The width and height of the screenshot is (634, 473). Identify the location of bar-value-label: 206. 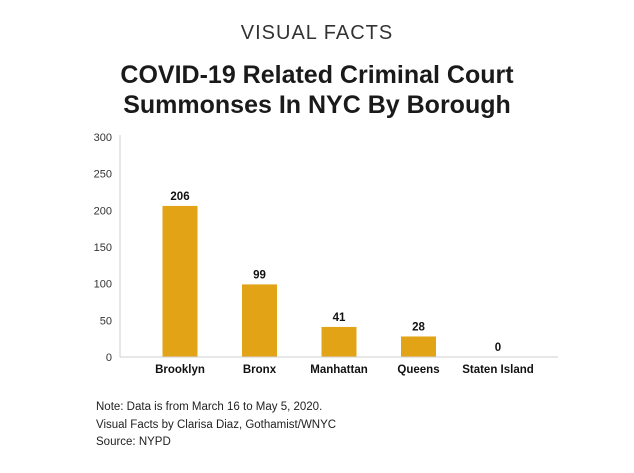
(179, 197).